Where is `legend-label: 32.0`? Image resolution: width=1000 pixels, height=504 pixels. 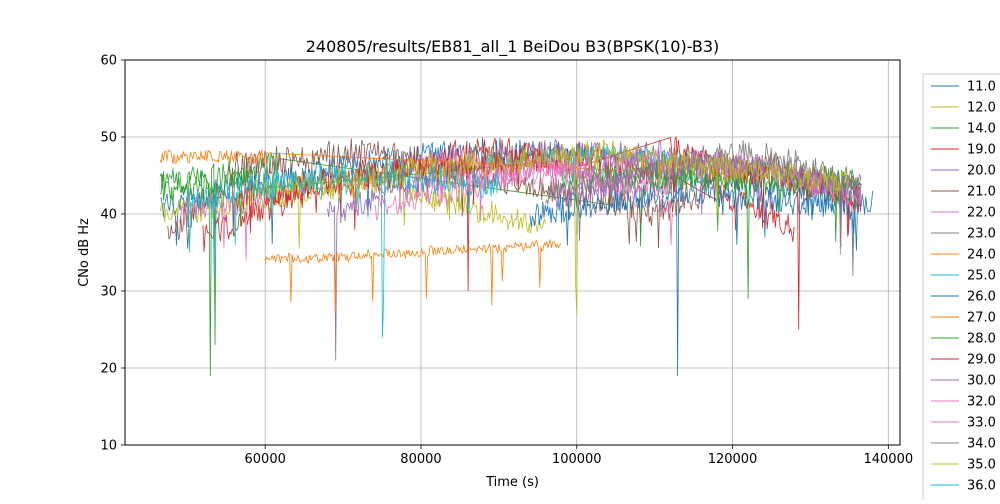 legend-label: 32.0 is located at coordinates (981, 402).